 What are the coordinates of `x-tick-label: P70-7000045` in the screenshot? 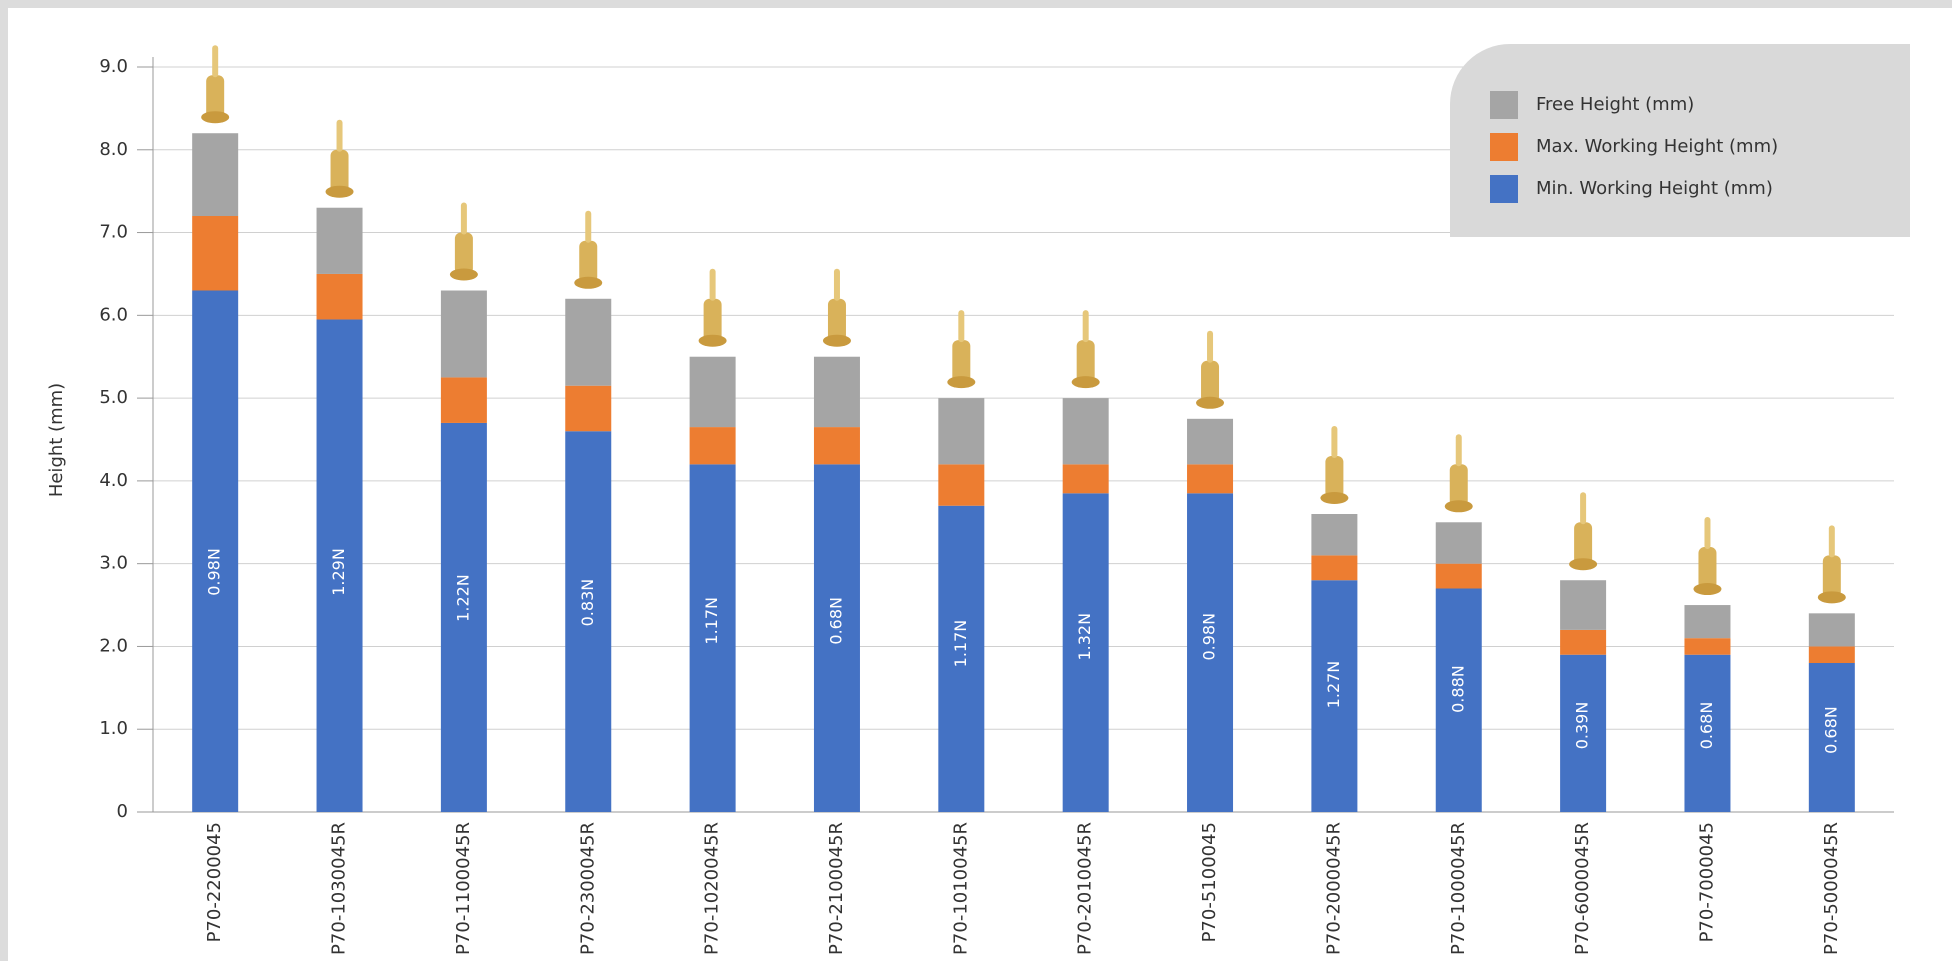 It's located at (1706, 882).